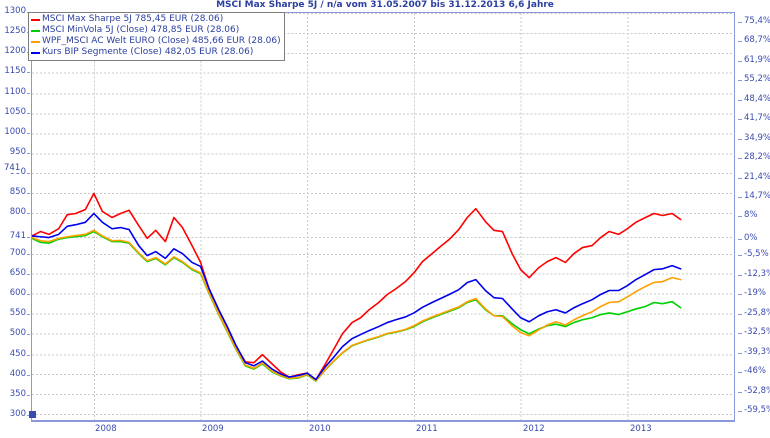  What do you see at coordinates (12, 168) in the screenshot?
I see `current-value-label: 741` at bounding box center [12, 168].